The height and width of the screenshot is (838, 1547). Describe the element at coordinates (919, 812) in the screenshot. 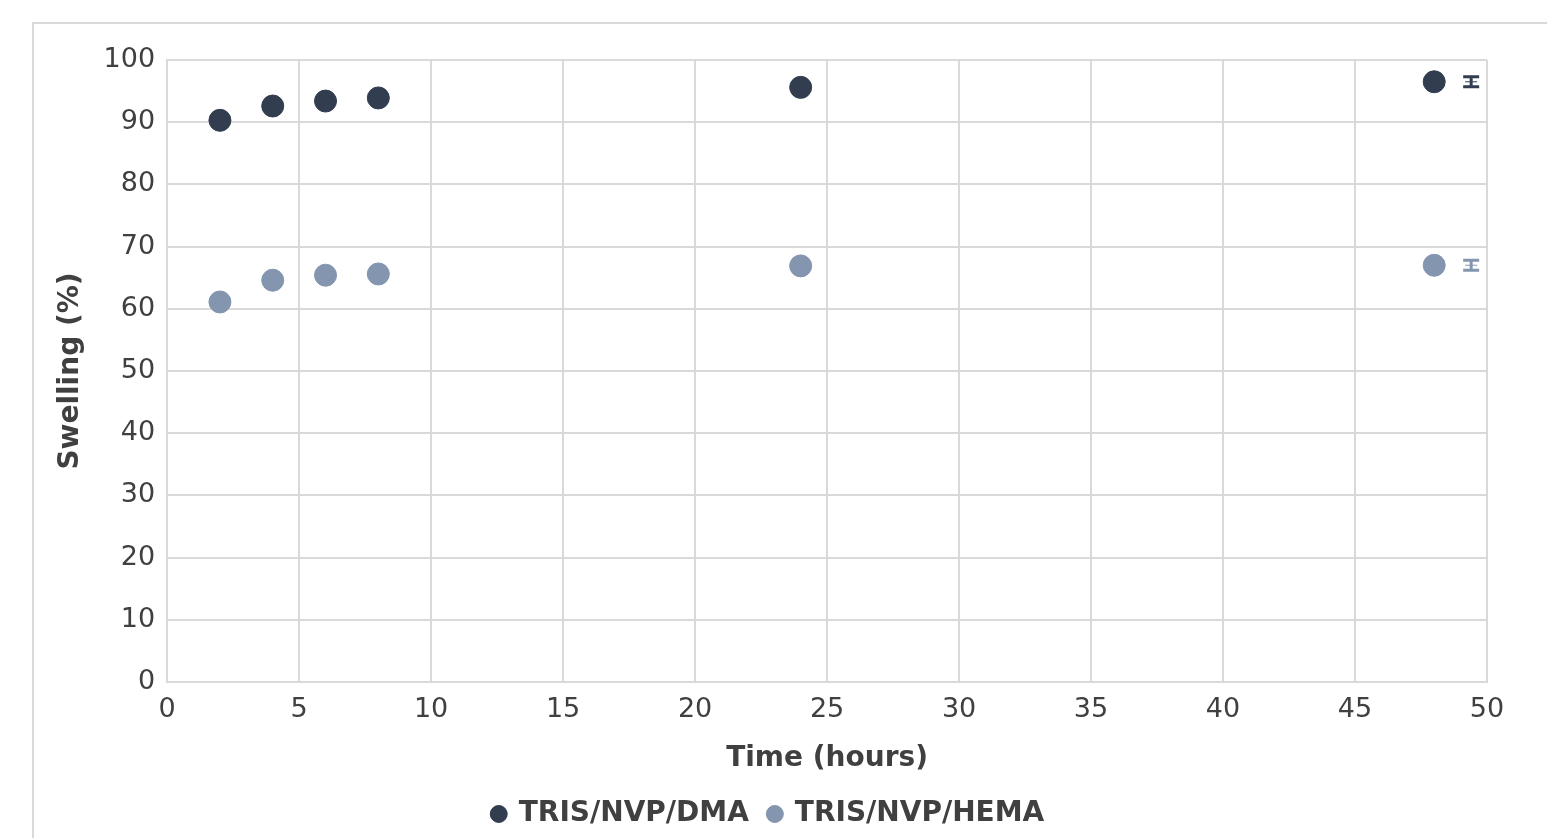

I see `legend-label: TRIS/NVP/HEMA` at that location.